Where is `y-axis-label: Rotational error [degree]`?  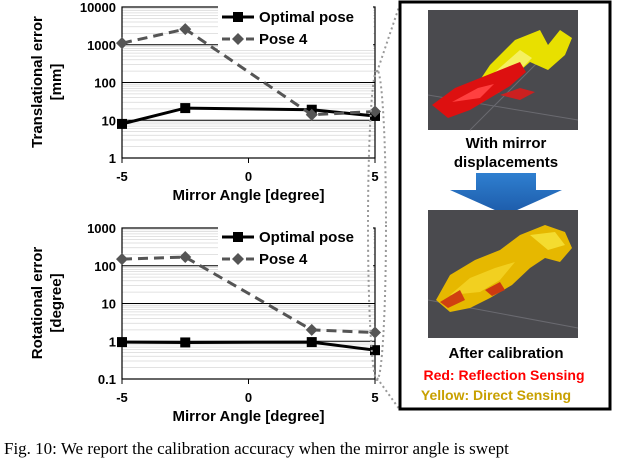
y-axis-label: Rotational error [degree] is located at coordinates (47, 303).